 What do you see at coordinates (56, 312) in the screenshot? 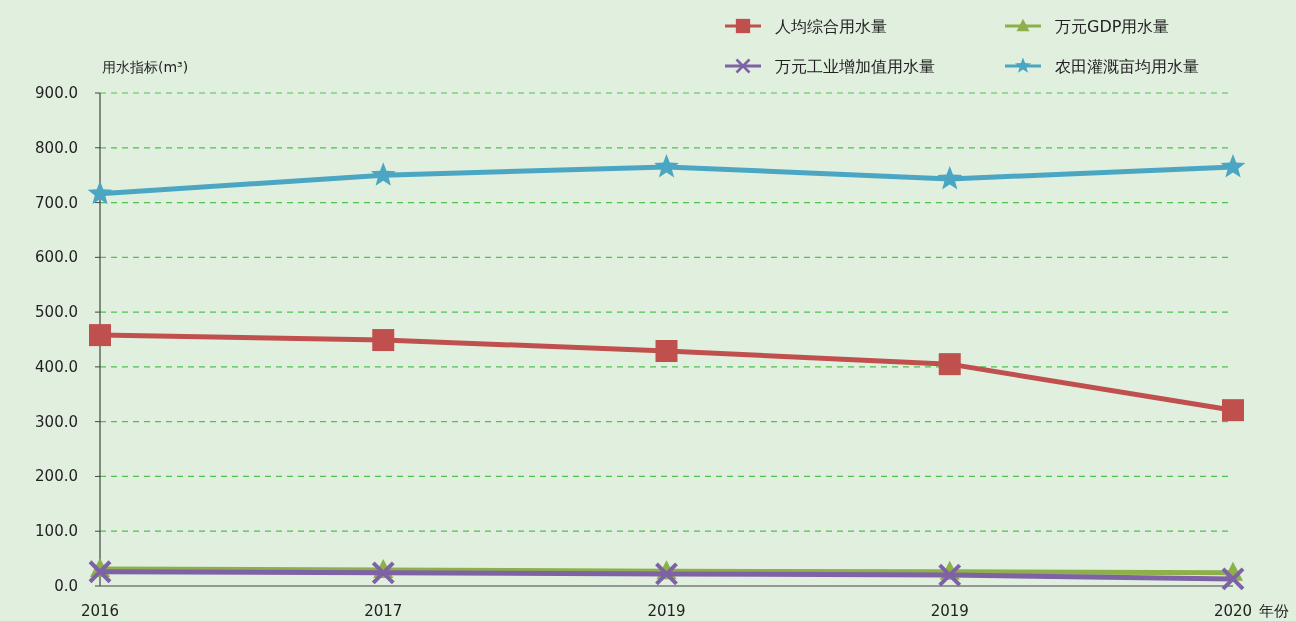
I see `y-tick-label: 500.0` at bounding box center [56, 312].